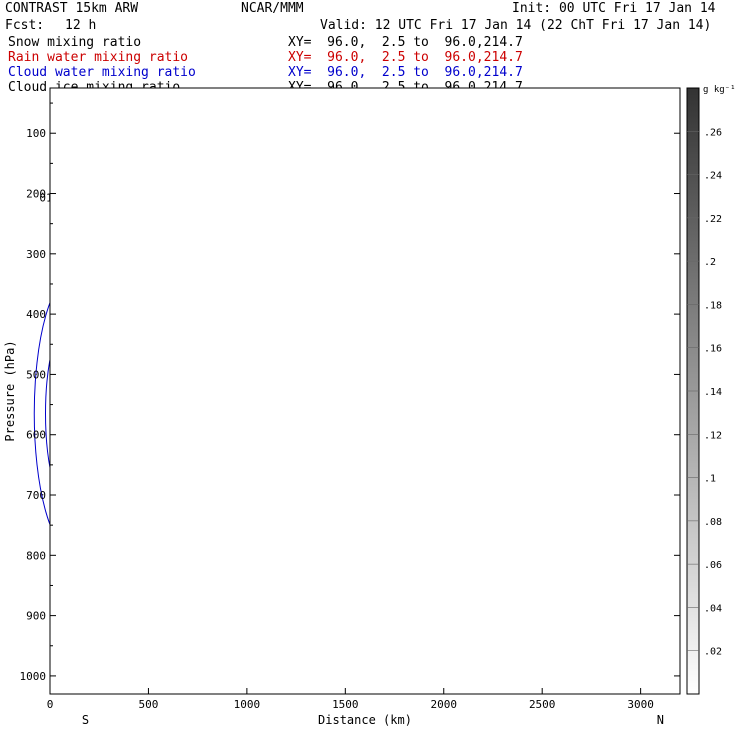 The width and height of the screenshot is (740, 740). What do you see at coordinates (98, 57) in the screenshot?
I see `legend-rain-name: Rain water mixing ratio` at bounding box center [98, 57].